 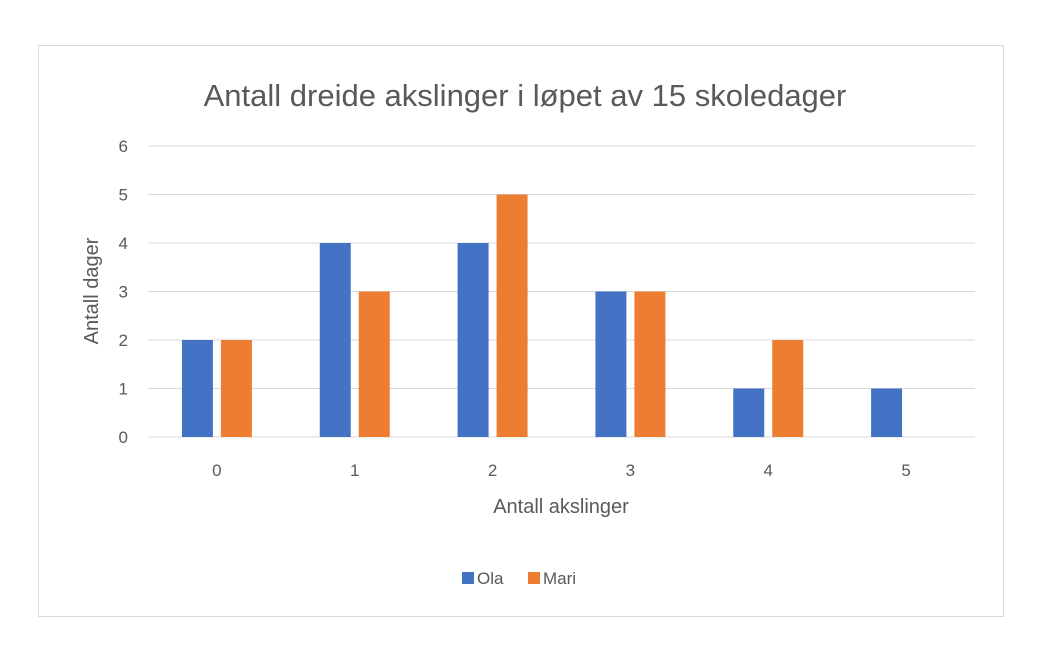 What do you see at coordinates (905, 470) in the screenshot?
I see `x-tick-label: 5` at bounding box center [905, 470].